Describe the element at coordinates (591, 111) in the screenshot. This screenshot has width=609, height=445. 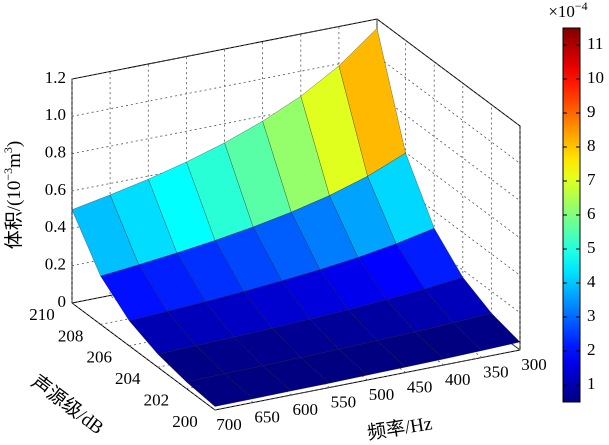
I see `colorbar-tick-label: 9` at that location.